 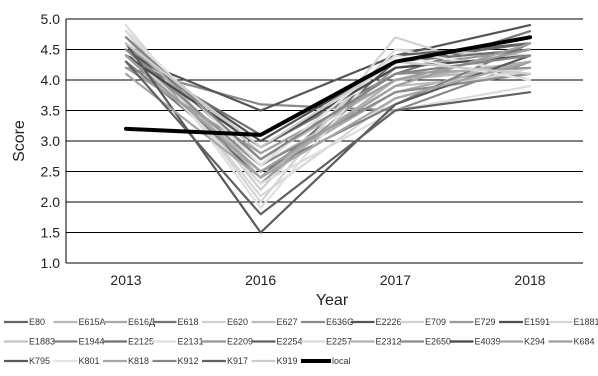 I want to click on y-tick-label: 2.5, so click(x=51, y=172).